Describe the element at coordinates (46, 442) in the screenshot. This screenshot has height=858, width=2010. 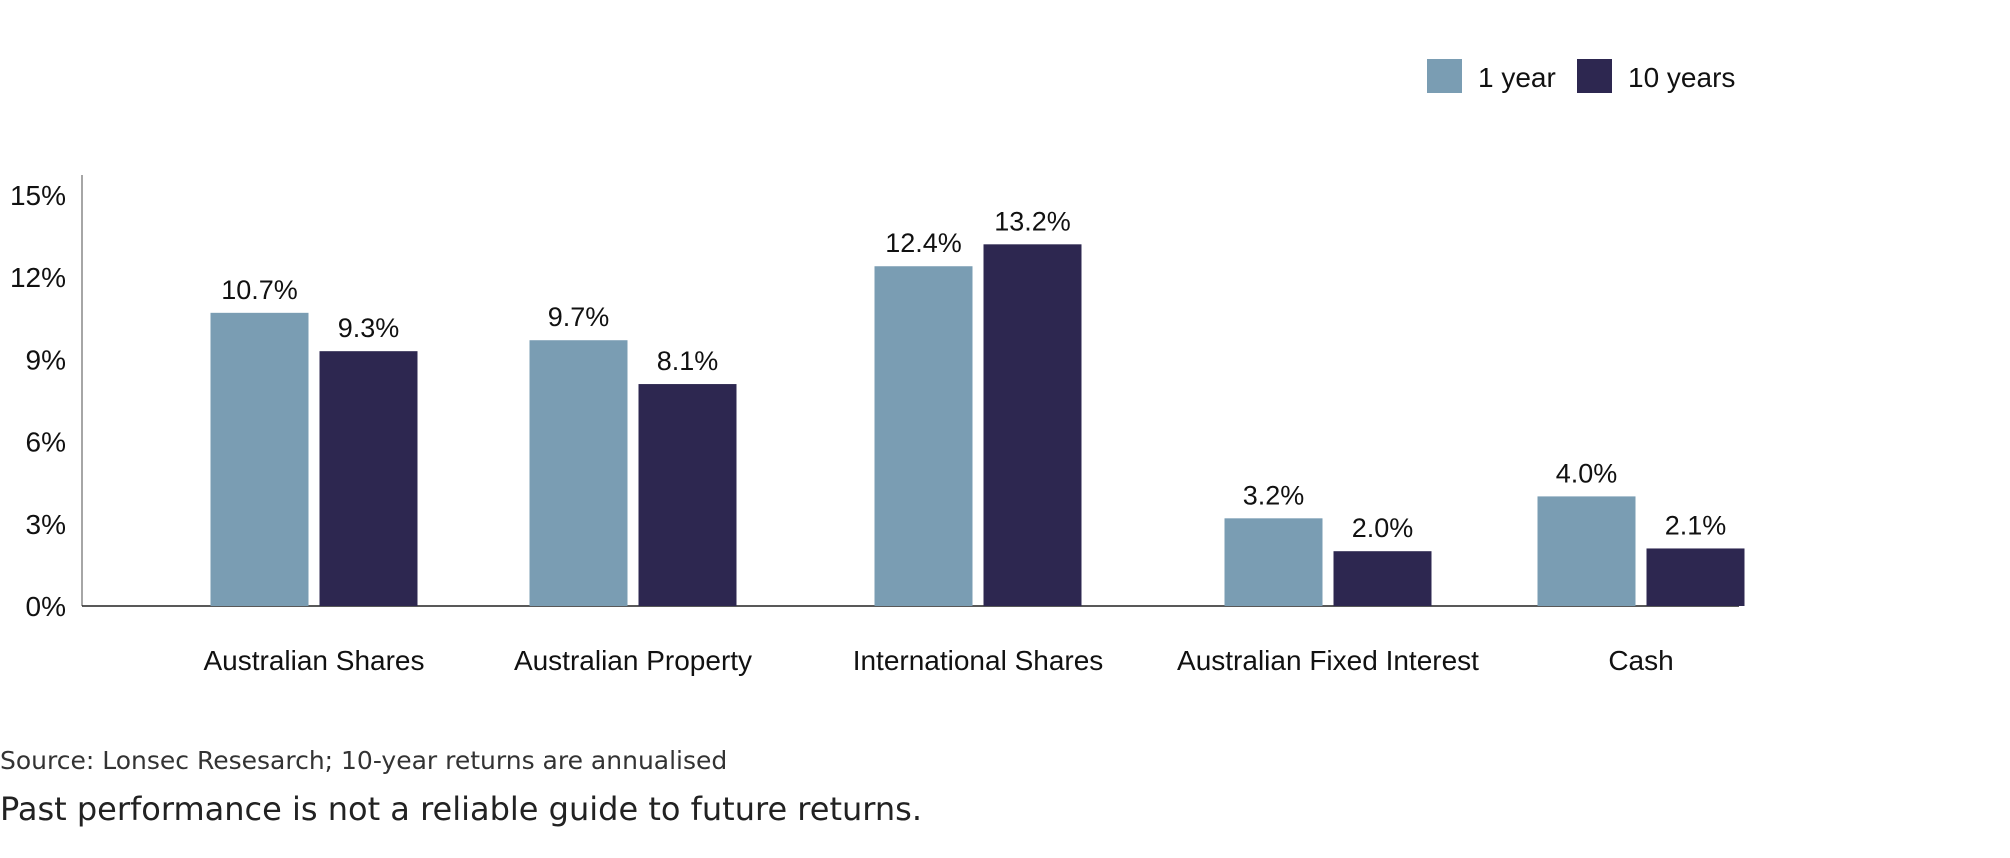
I see `y-tick-label: 6%` at that location.